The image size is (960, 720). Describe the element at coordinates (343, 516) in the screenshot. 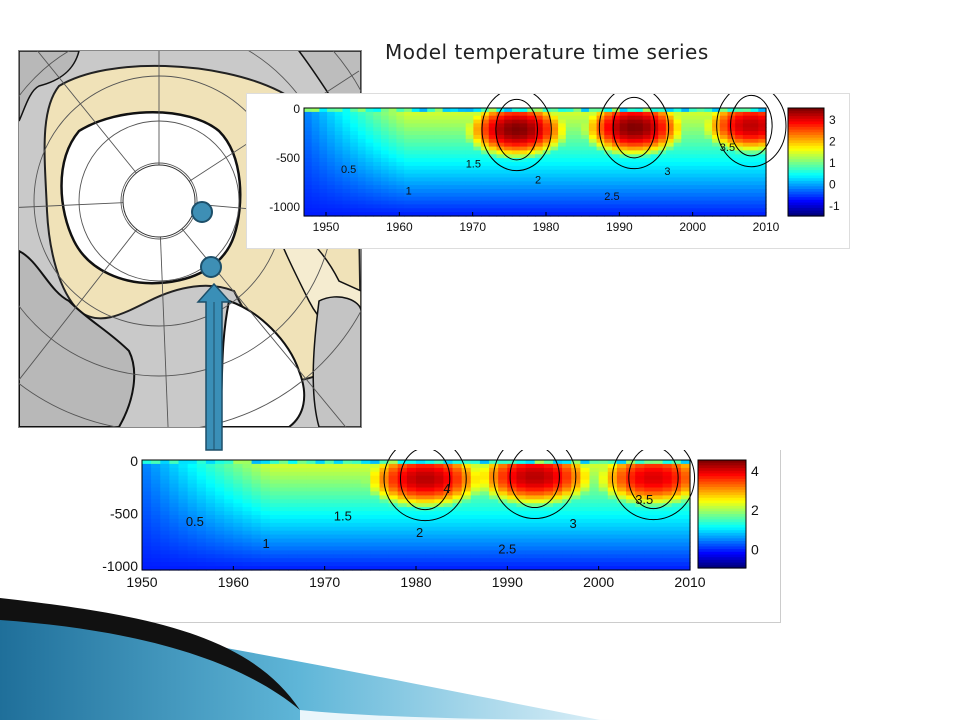

I see `contour-label: 1.5` at that location.